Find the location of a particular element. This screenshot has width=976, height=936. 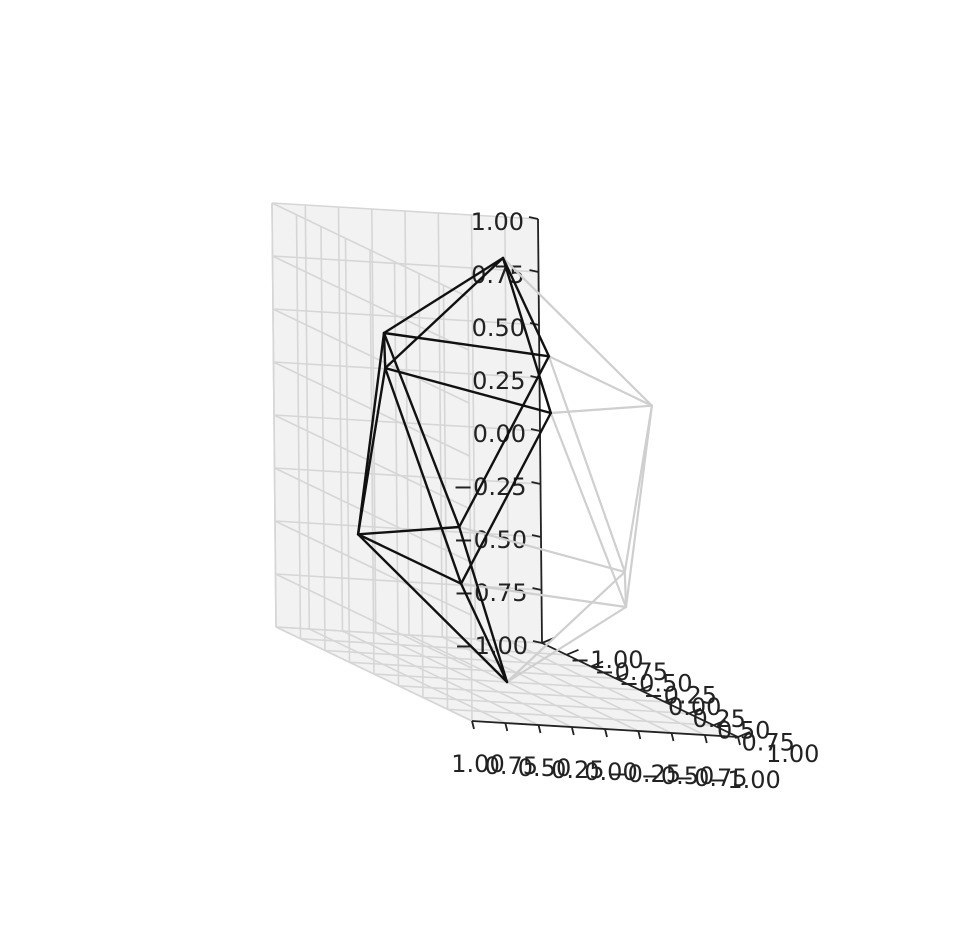

z-tick-label: −0.25 is located at coordinates (490, 487).